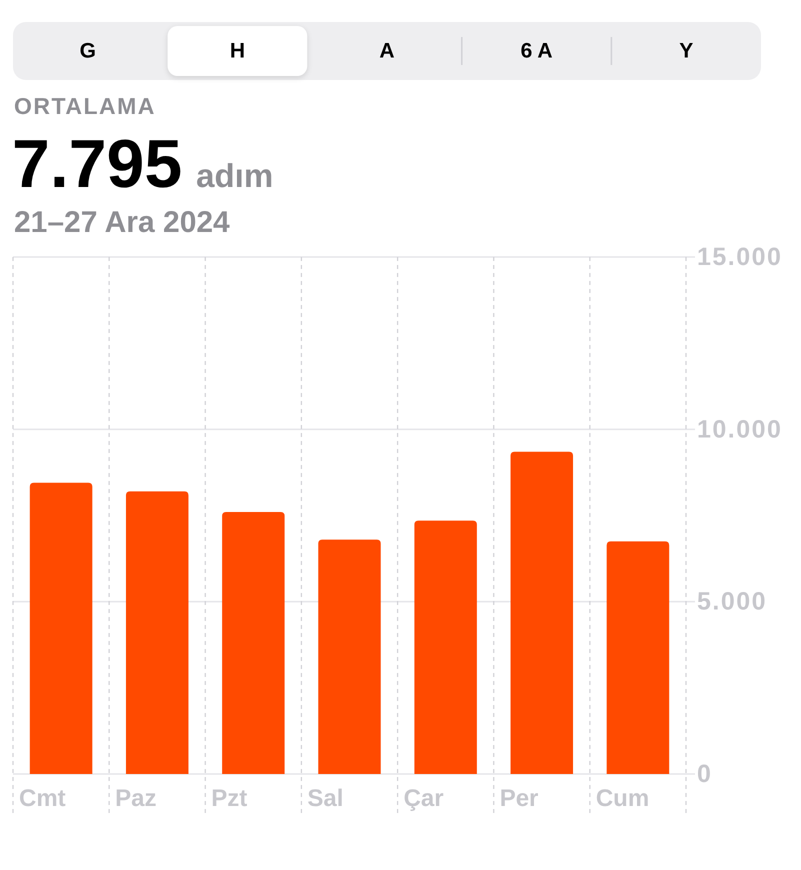 This screenshot has width=801, height=870. What do you see at coordinates (237, 51) in the screenshot?
I see `text: H` at bounding box center [237, 51].